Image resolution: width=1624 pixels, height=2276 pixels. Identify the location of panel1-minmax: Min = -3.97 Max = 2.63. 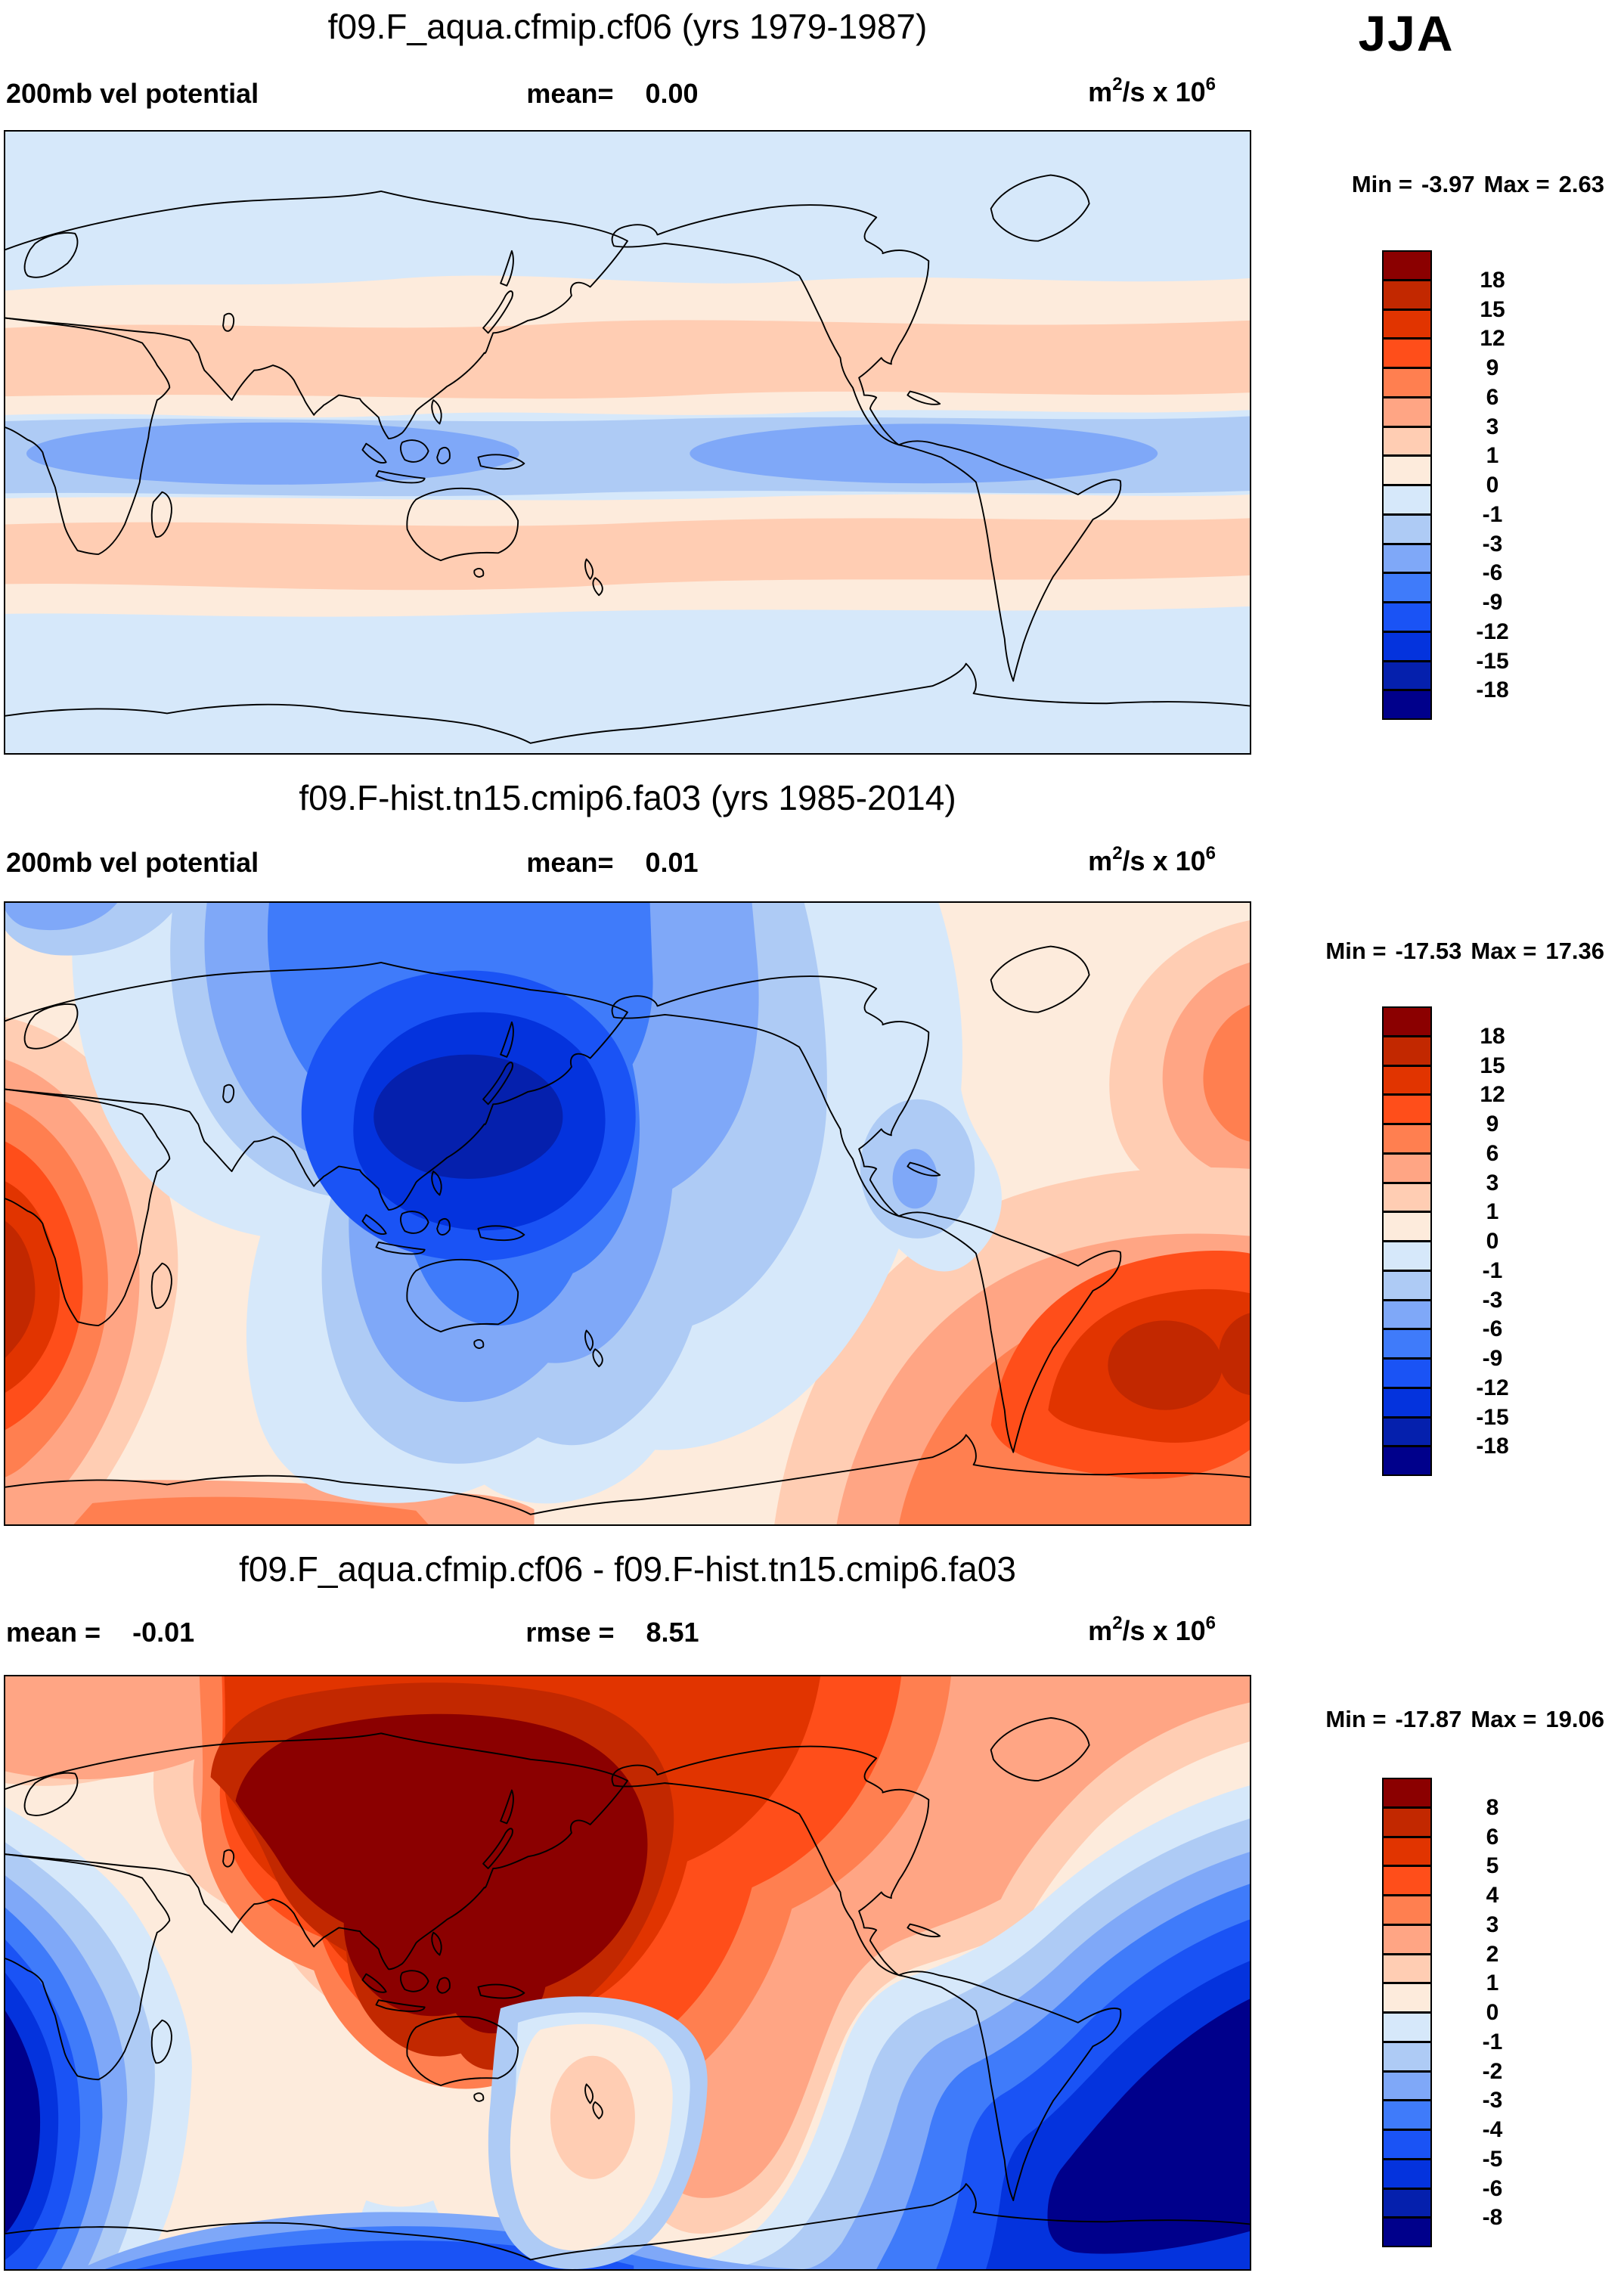
(1429, 184).